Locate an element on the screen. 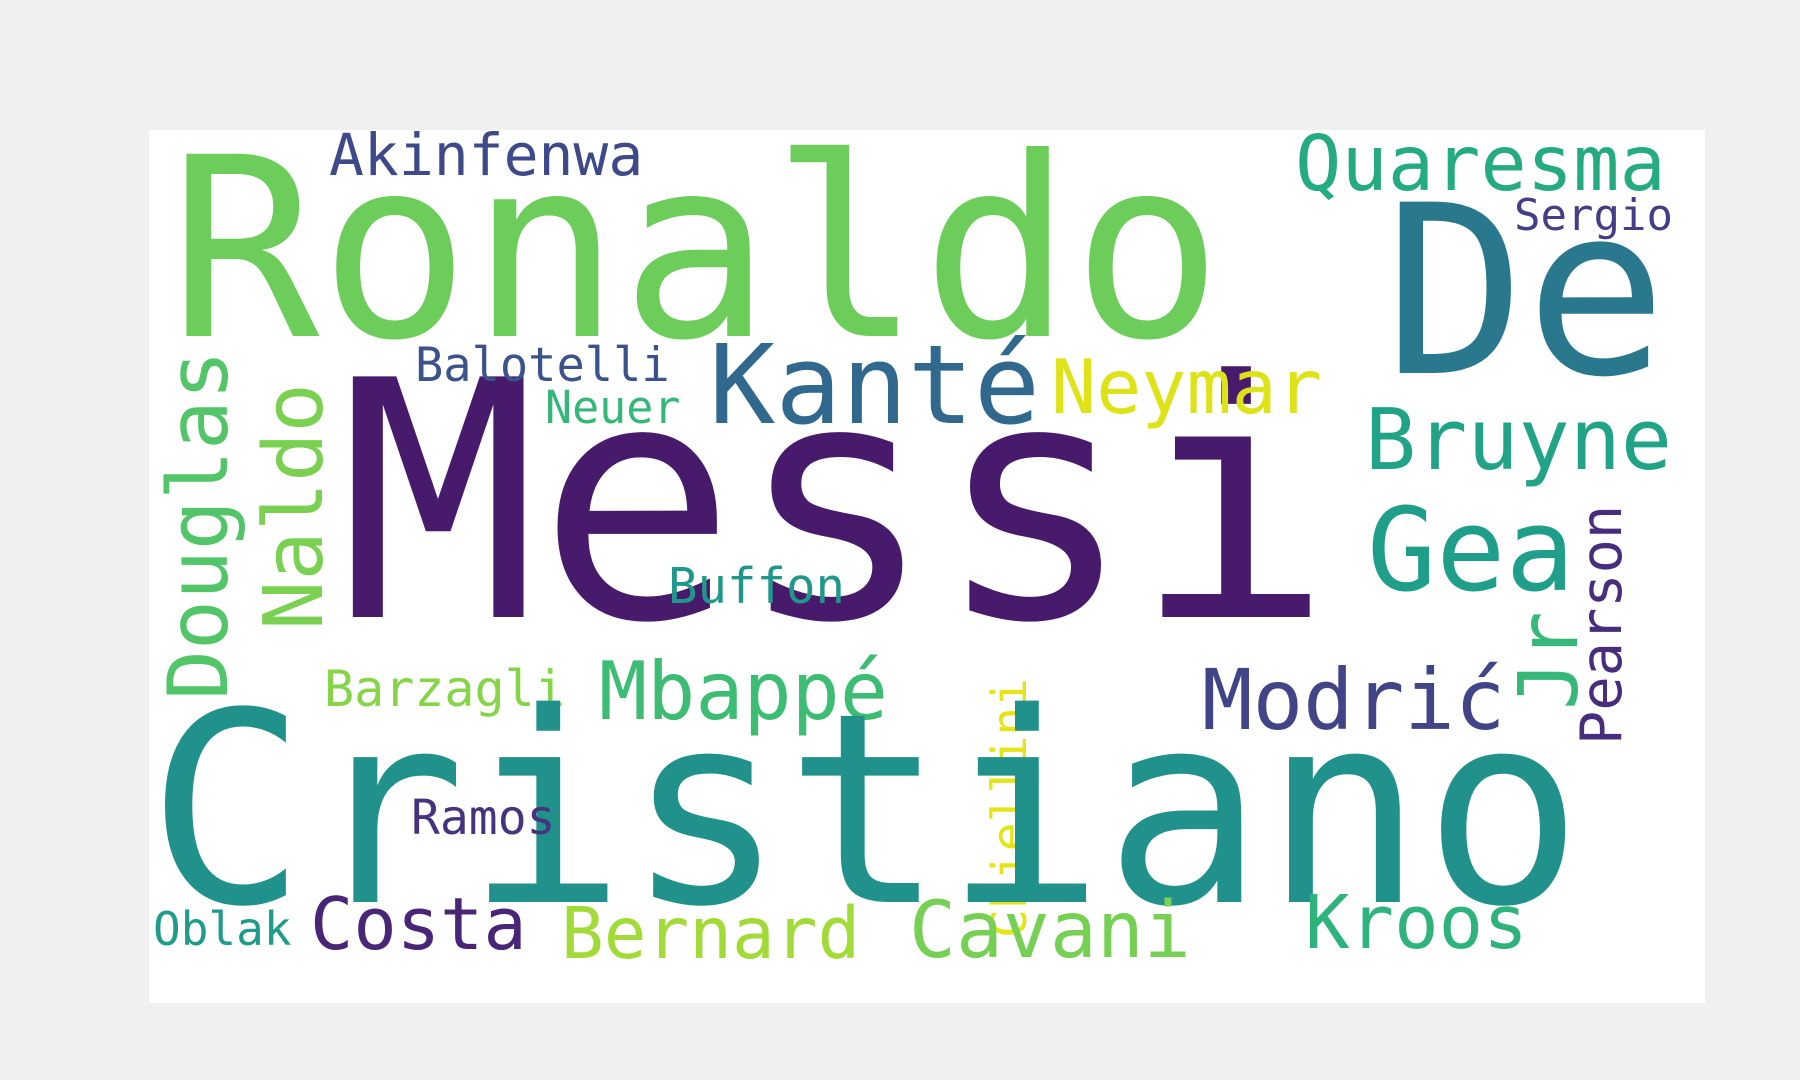  word-gea: Gea is located at coordinates (1471, 551).